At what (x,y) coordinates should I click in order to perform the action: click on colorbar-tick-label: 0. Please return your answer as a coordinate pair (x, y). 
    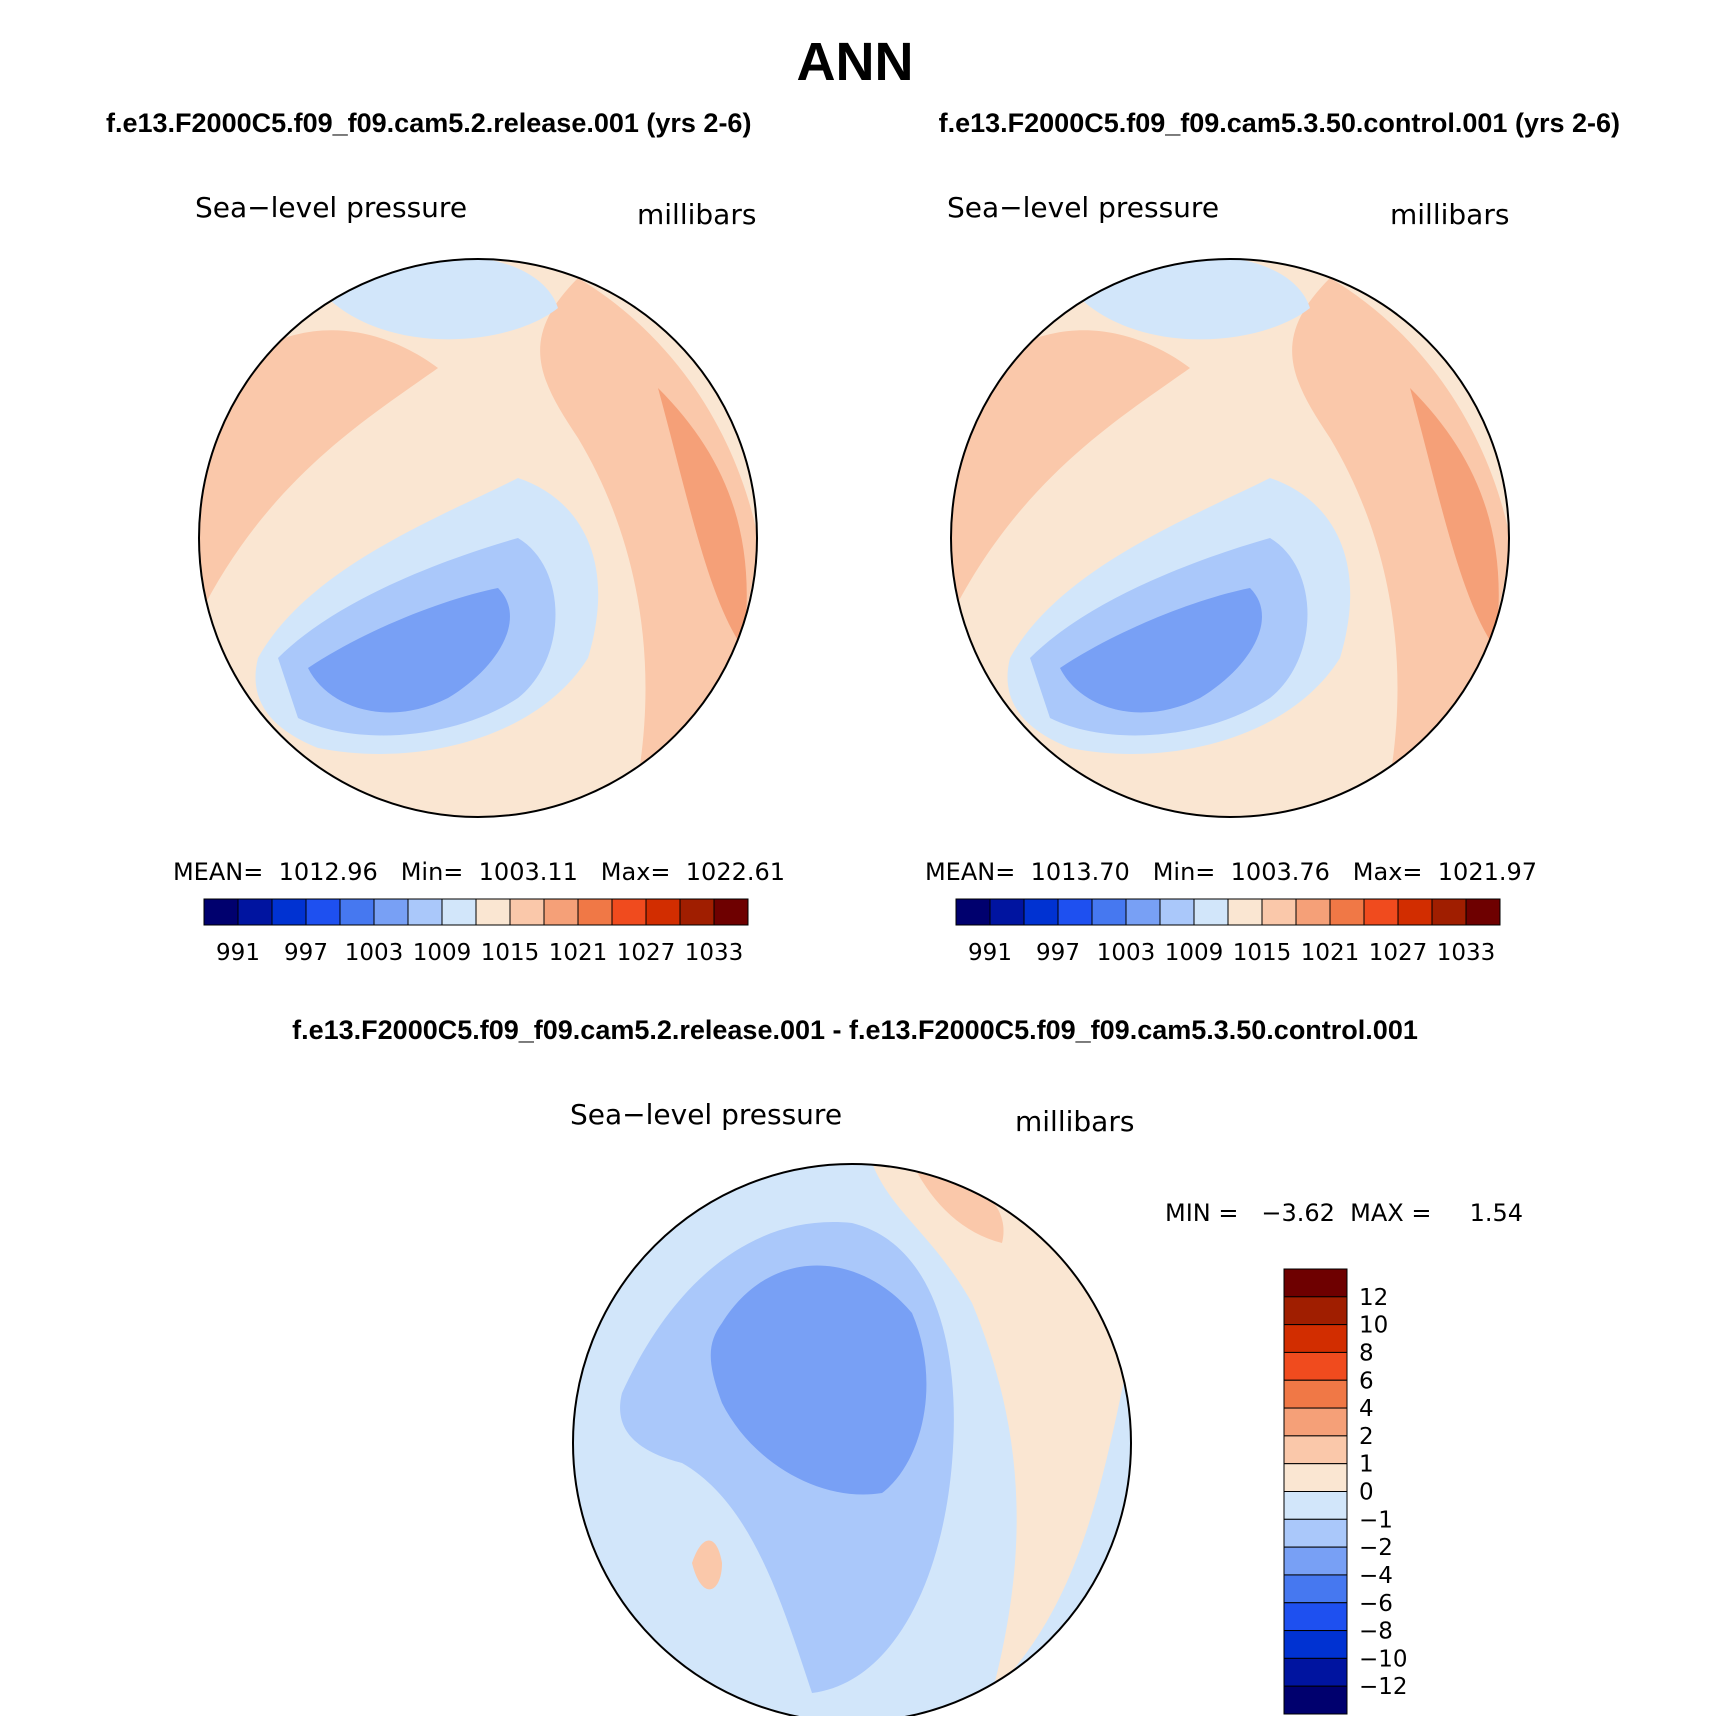
    Looking at the image, I should click on (1366, 1493).